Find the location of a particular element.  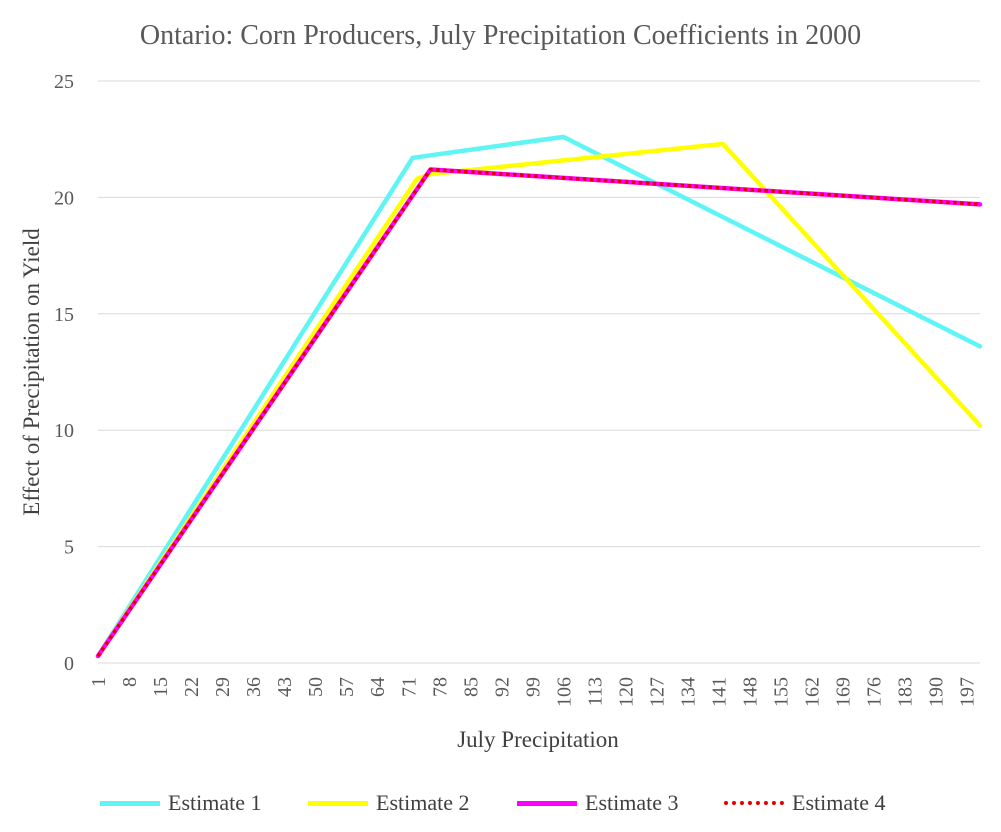

x-tick-label: 22 is located at coordinates (192, 687).